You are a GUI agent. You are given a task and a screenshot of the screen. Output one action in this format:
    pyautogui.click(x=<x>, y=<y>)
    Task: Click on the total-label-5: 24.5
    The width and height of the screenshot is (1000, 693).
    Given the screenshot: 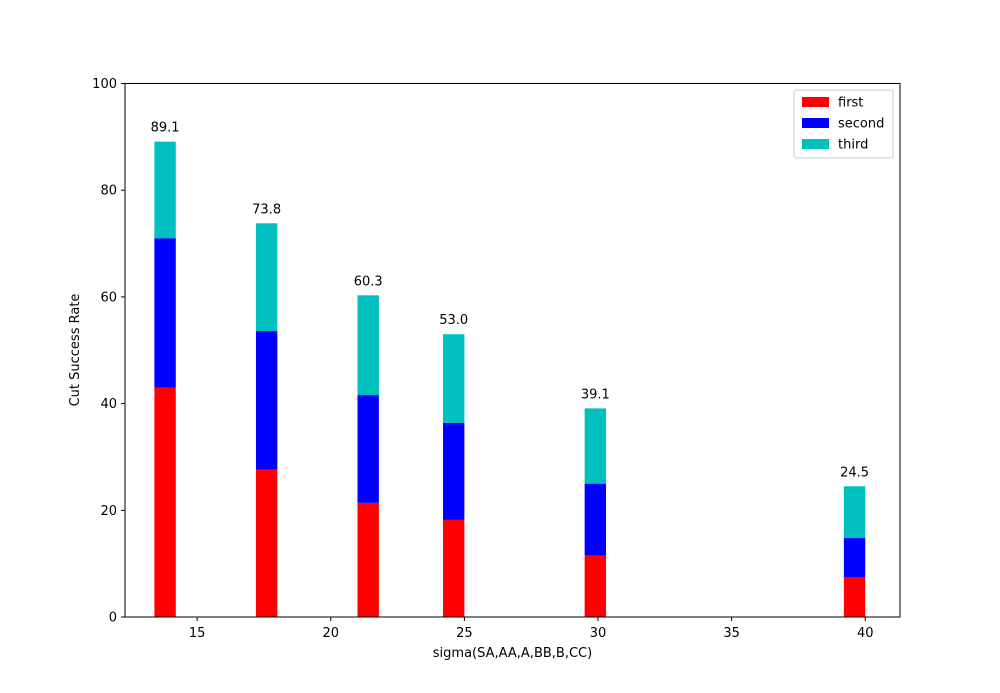 What is the action you would take?
    pyautogui.click(x=854, y=472)
    